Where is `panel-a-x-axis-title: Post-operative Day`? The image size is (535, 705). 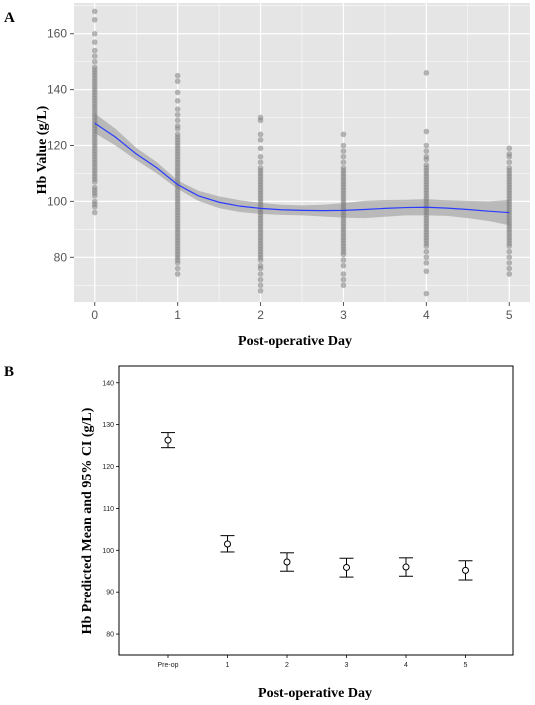
panel-a-x-axis-title: Post-operative Day is located at coordinates (295, 341).